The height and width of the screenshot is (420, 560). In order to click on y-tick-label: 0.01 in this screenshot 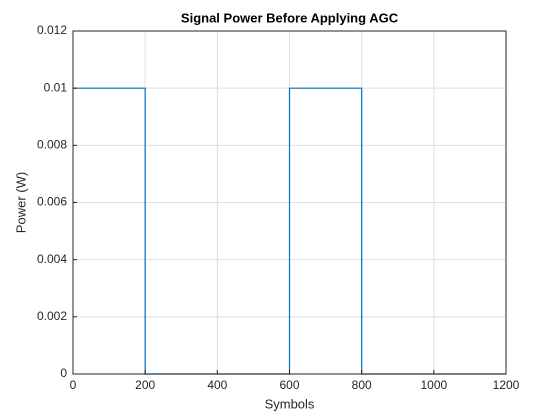, I will do `click(56, 87)`.